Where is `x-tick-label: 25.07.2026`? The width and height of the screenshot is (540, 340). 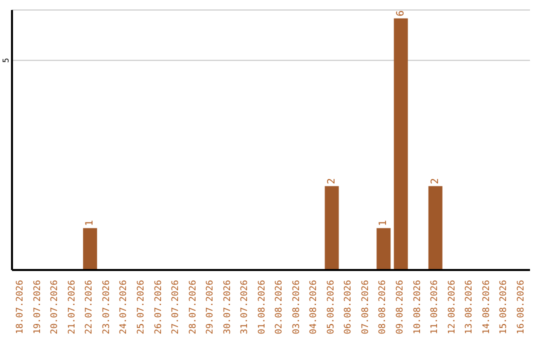 x-tick-label: 25.07.2026 is located at coordinates (141, 307).